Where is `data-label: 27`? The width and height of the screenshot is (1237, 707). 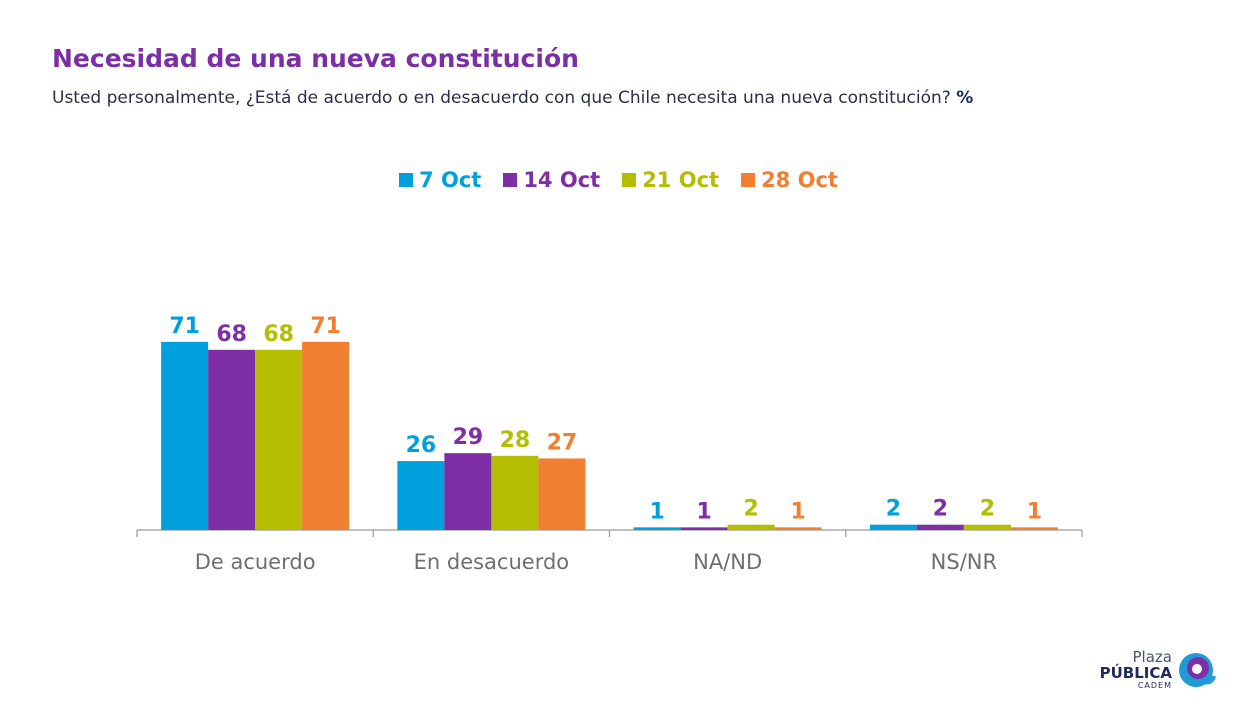 data-label: 27 is located at coordinates (562, 442).